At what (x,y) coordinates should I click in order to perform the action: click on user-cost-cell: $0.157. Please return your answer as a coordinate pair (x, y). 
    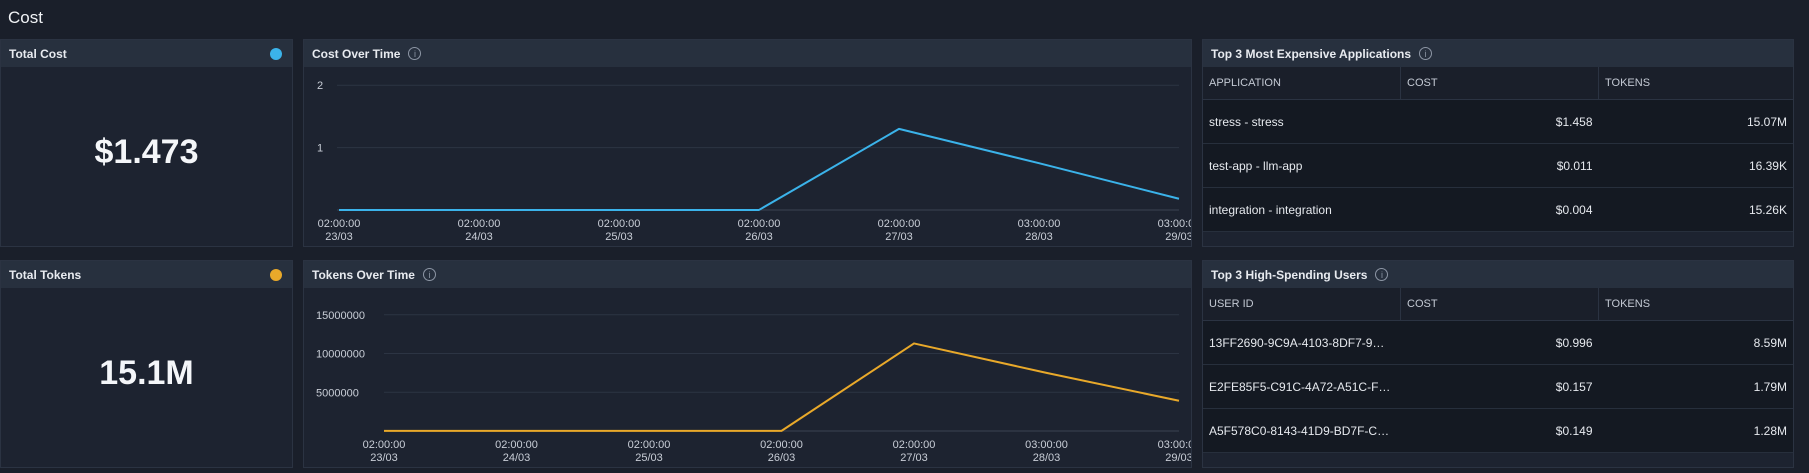
    Looking at the image, I should click on (1499, 386).